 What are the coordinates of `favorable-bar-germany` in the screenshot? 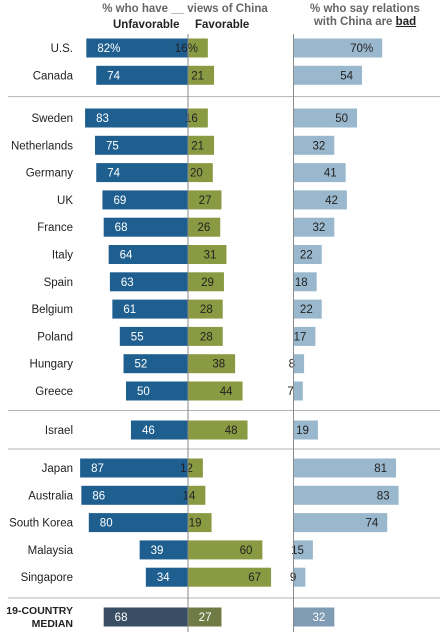 It's located at (200, 173).